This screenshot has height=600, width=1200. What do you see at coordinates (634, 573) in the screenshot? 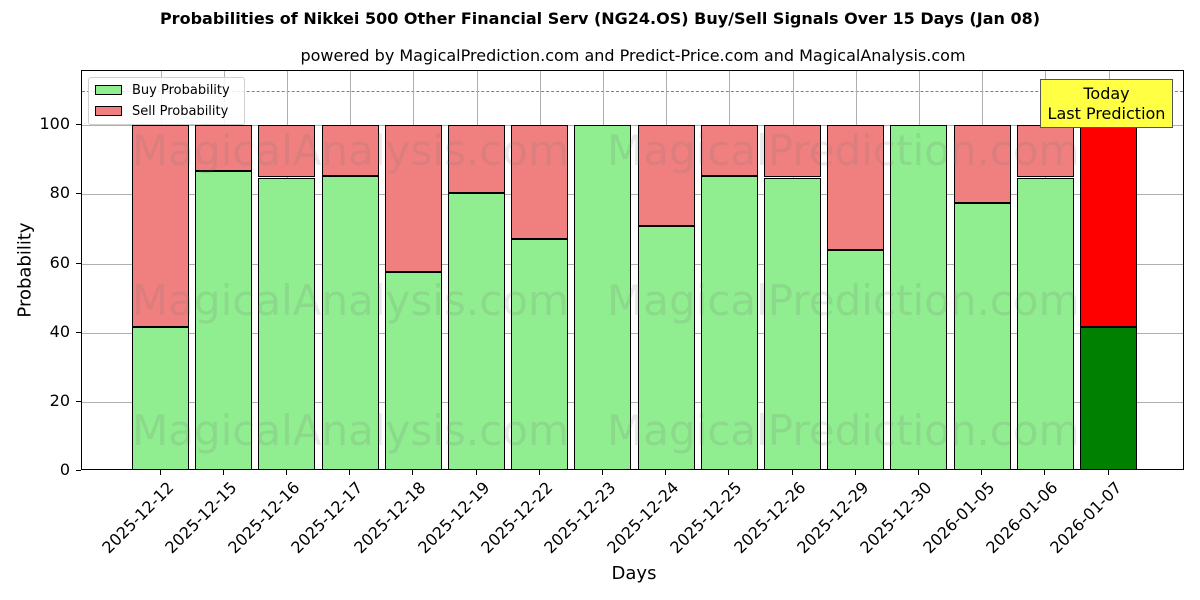
I see `x-axis-label: Days` at bounding box center [634, 573].